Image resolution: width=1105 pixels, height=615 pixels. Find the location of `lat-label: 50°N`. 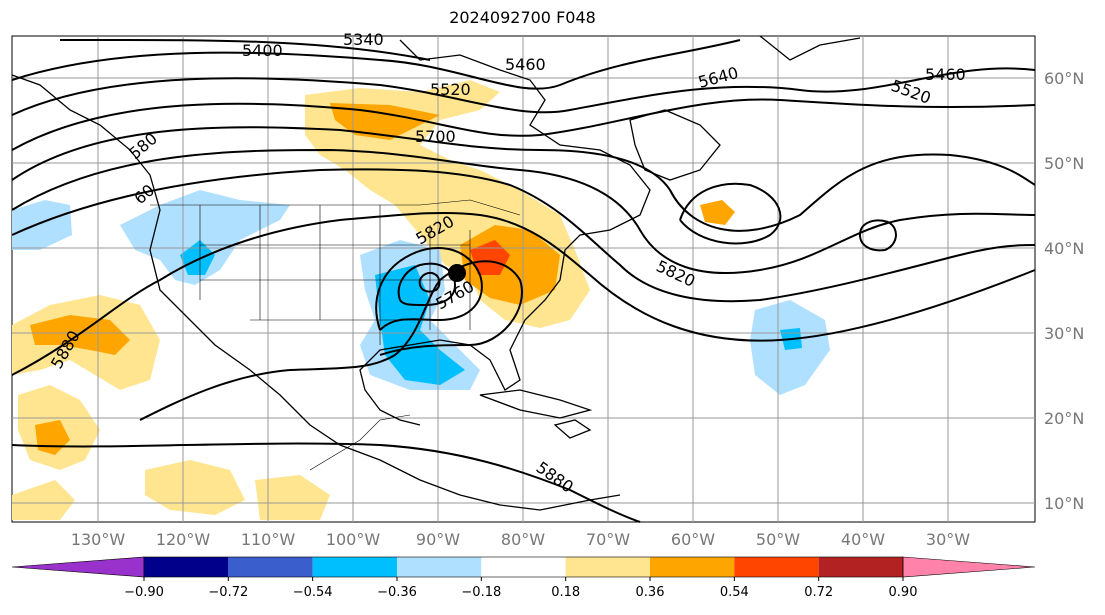

lat-label: 50°N is located at coordinates (1064, 163).